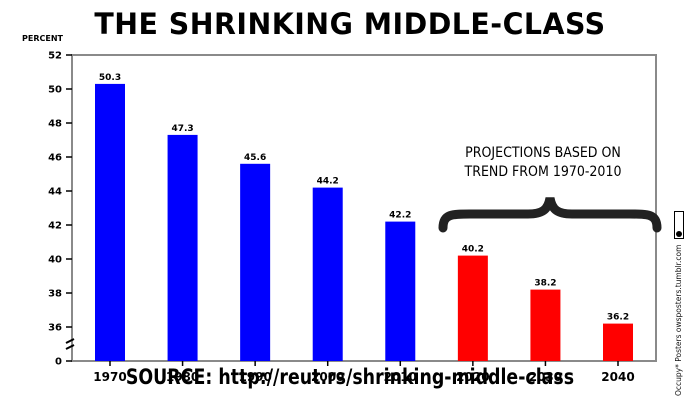 This screenshot has height=407, width=700. What do you see at coordinates (473, 250) in the screenshot?
I see `bar-value-label: 40.2` at bounding box center [473, 250].